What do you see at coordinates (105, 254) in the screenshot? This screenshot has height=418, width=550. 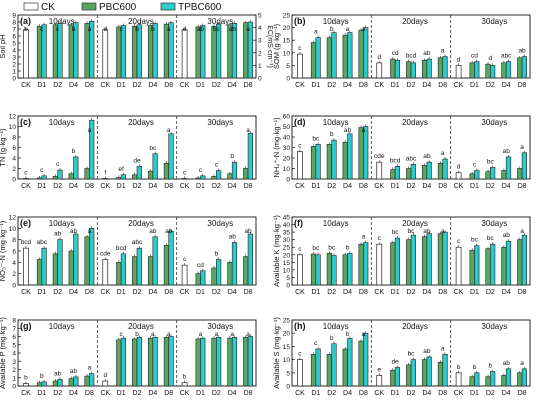 I see `significance-label: cde` at bounding box center [105, 254].